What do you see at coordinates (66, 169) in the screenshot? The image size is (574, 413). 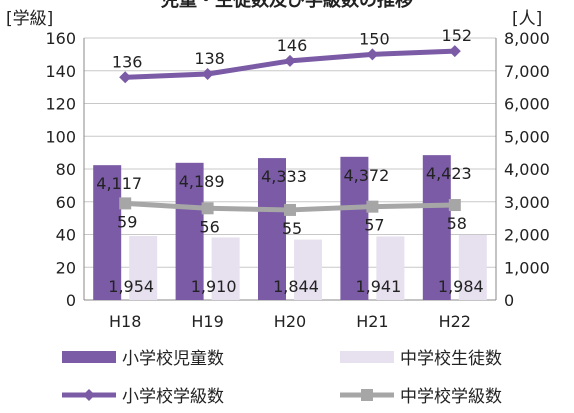 I see `left-tick-label: 80` at bounding box center [66, 169].